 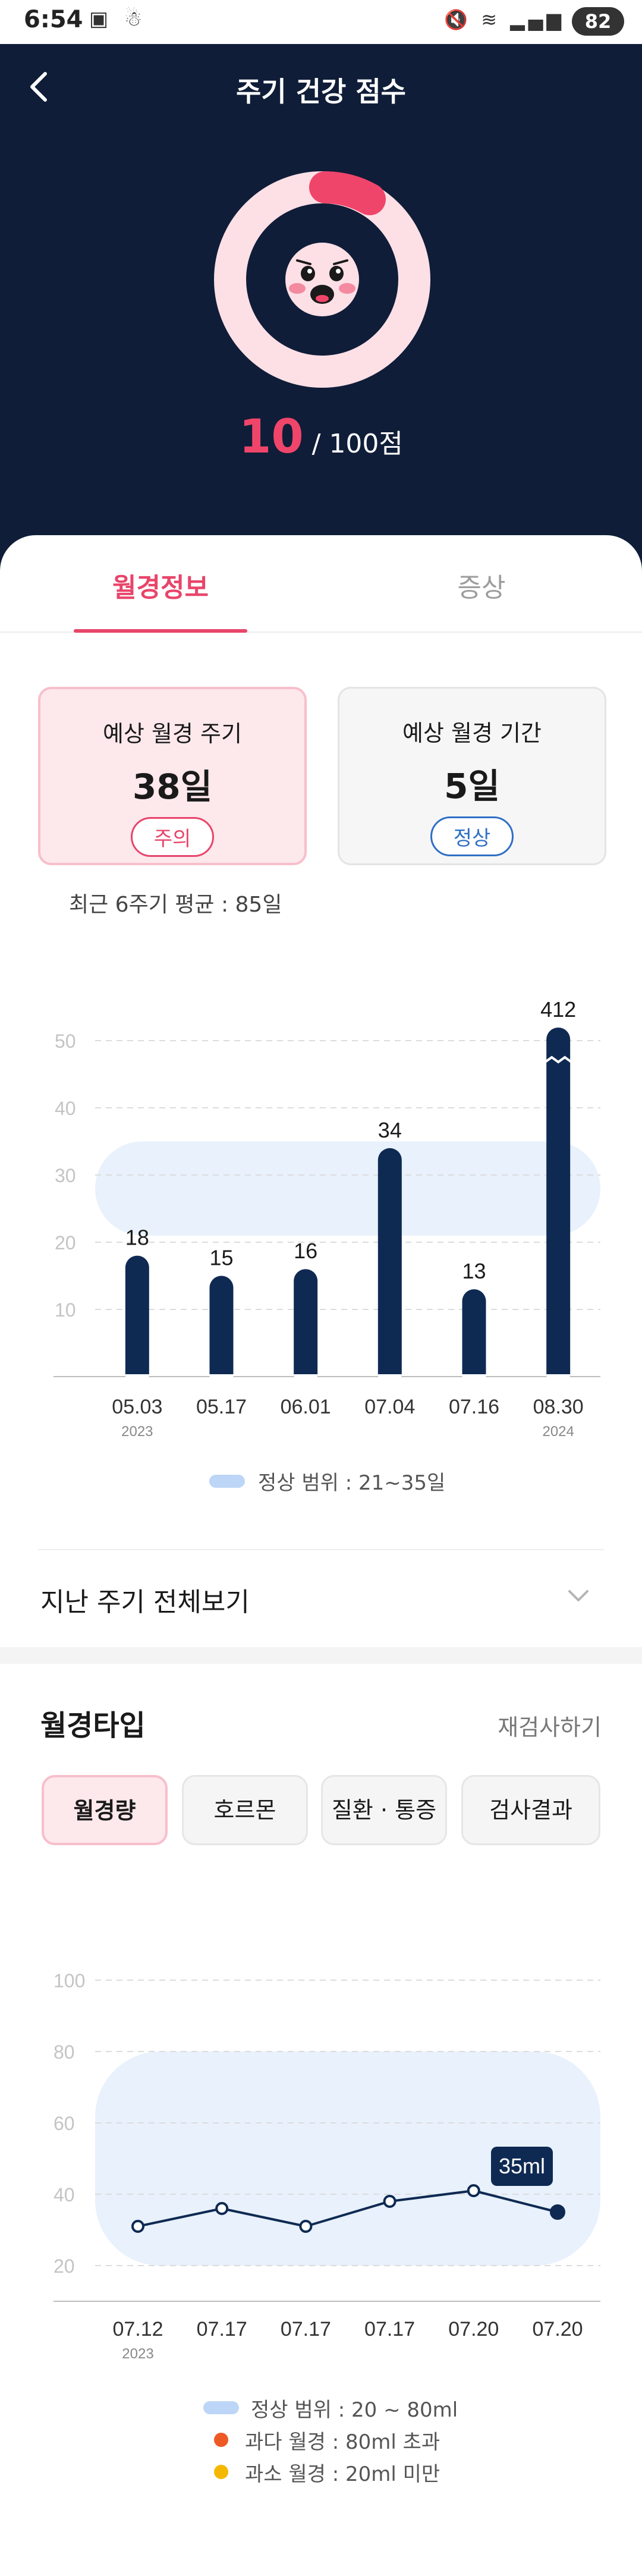 I want to click on score-ring-progress, so click(x=347, y=193).